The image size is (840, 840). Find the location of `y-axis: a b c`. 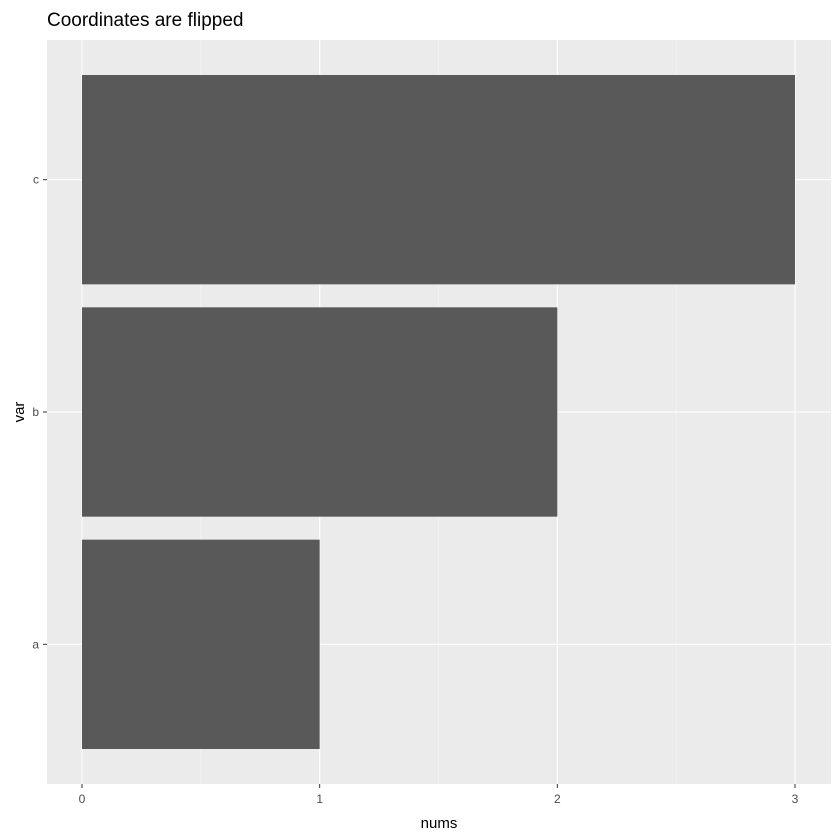

y-axis: a b c is located at coordinates (39, 412).